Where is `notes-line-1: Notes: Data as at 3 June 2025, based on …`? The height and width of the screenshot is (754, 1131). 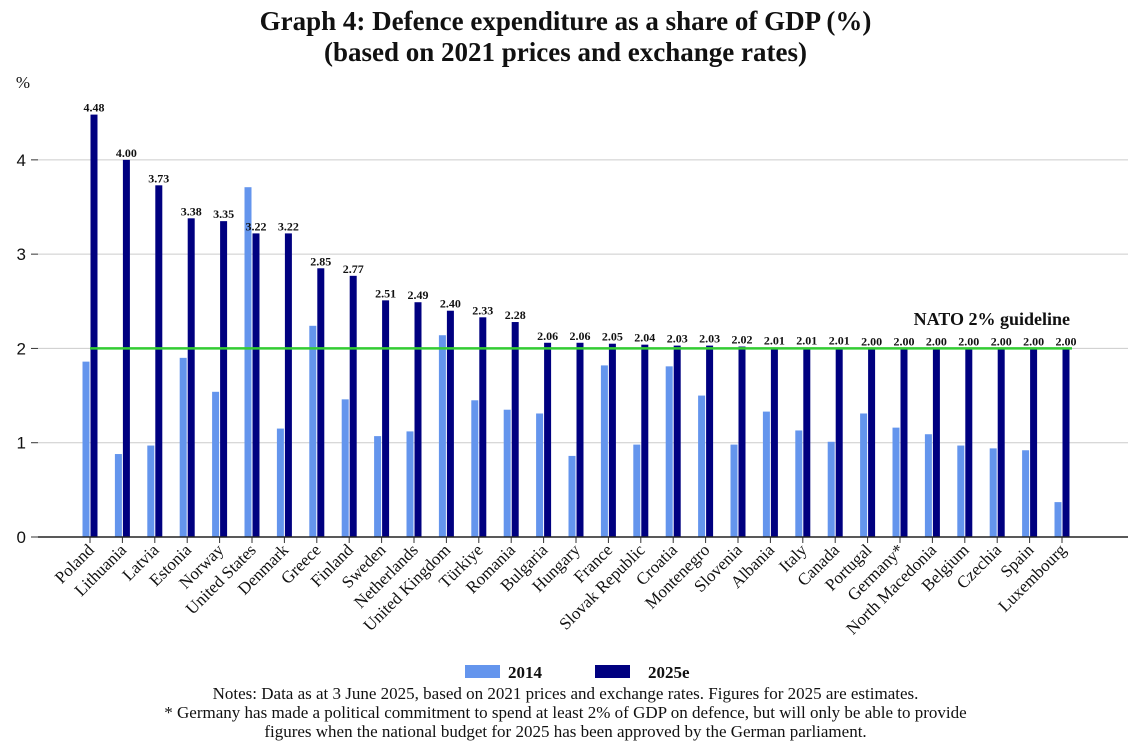
notes-line-1: Notes: Data as at 3 June 2025, based on … is located at coordinates (565, 693).